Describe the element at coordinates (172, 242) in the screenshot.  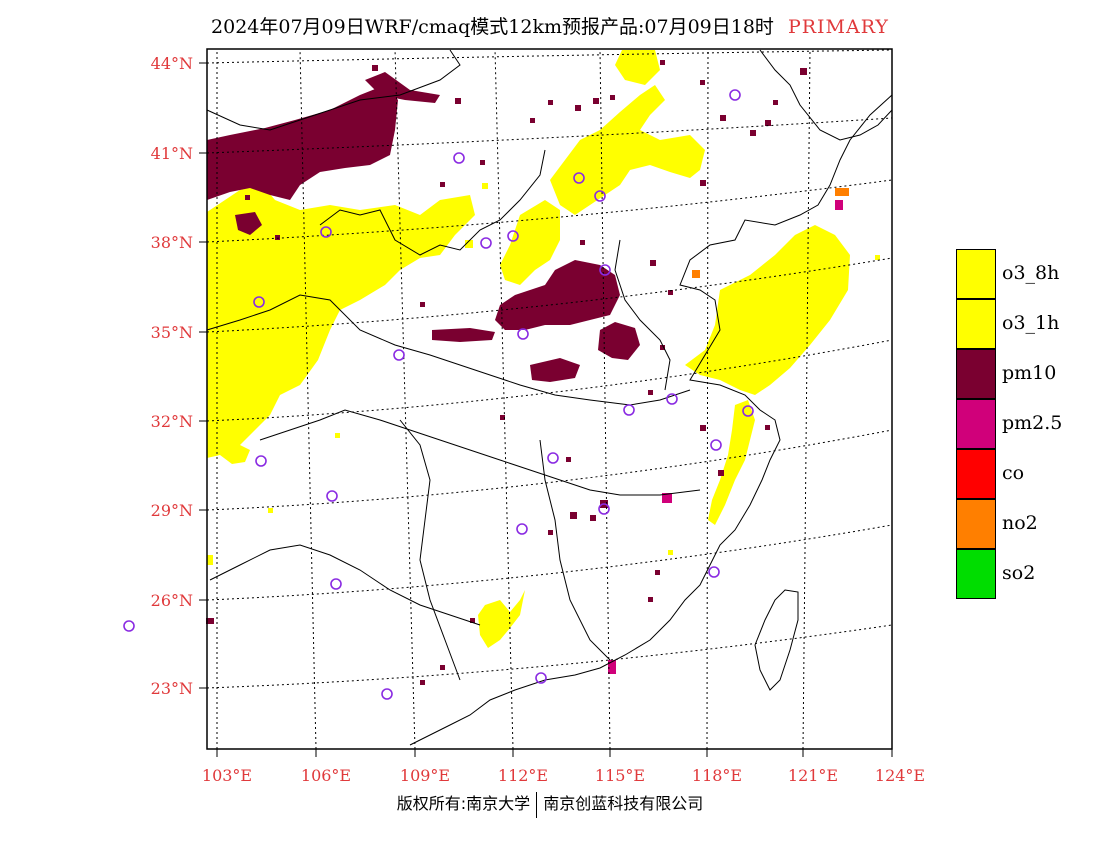
I see `lat-label-38: 38°N` at that location.